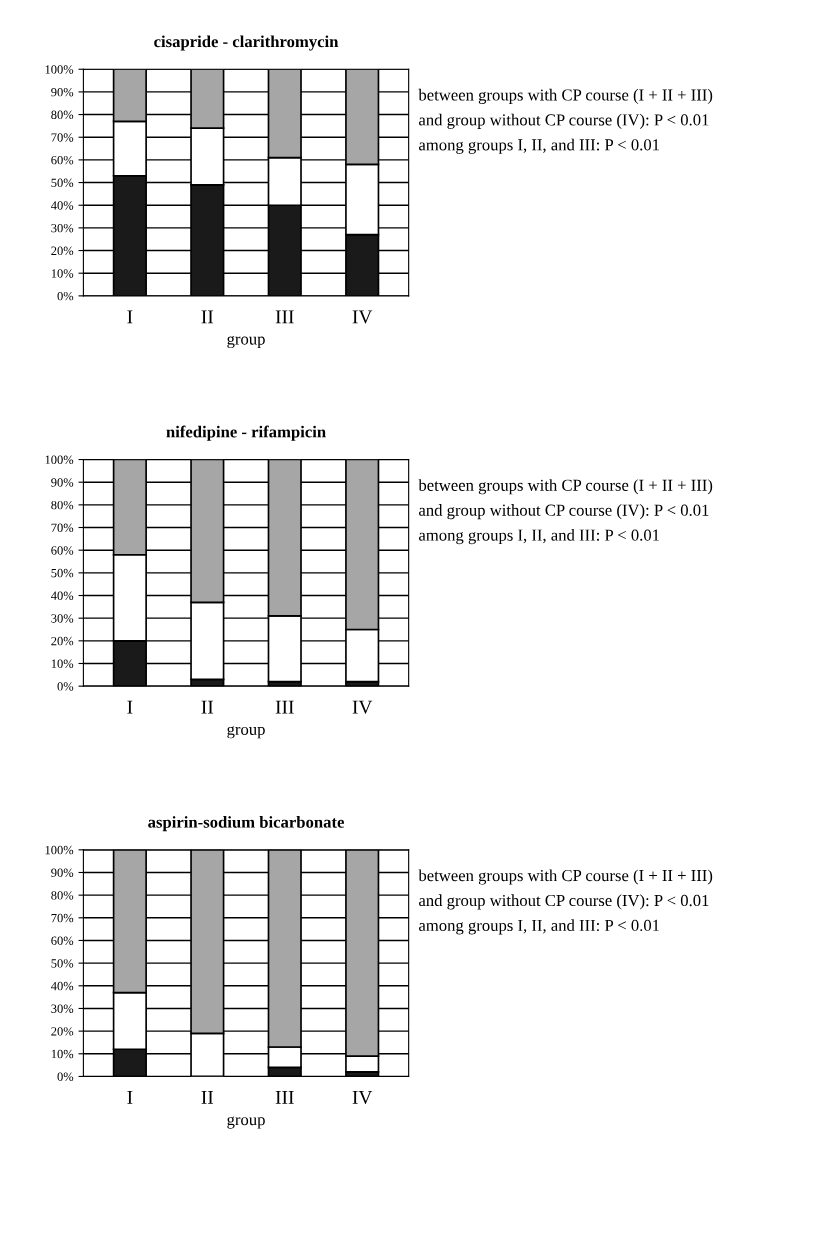 This screenshot has height=1259, width=834. What do you see at coordinates (246, 824) in the screenshot?
I see `chart-title: aspirin-sodium bicarbonate` at bounding box center [246, 824].